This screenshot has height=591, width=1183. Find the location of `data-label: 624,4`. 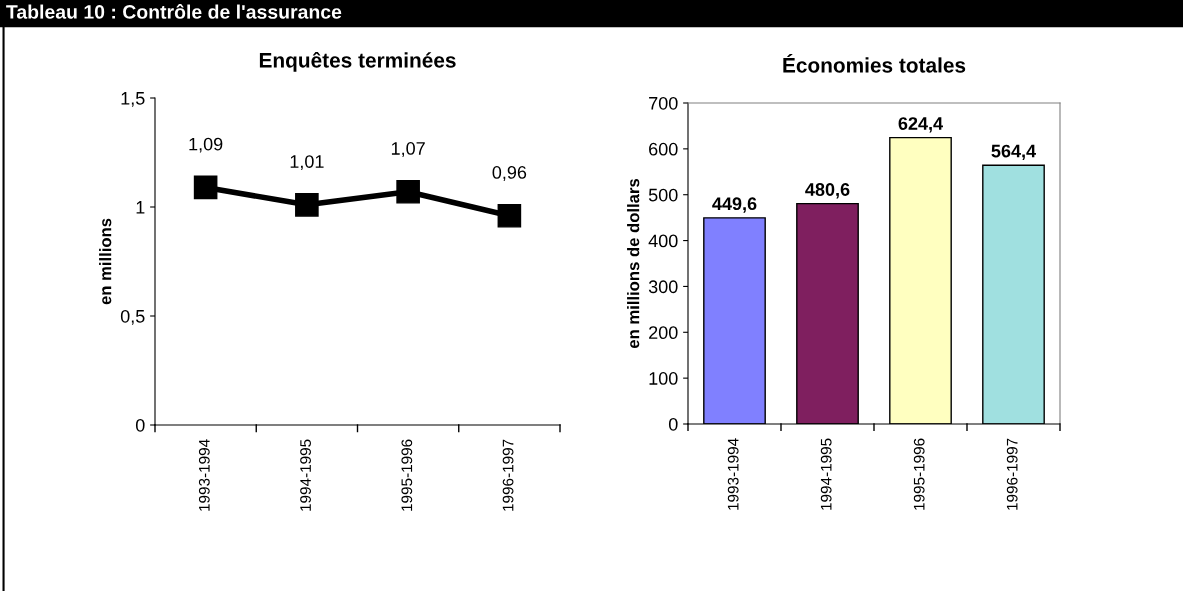

data-label: 624,4 is located at coordinates (920, 125).